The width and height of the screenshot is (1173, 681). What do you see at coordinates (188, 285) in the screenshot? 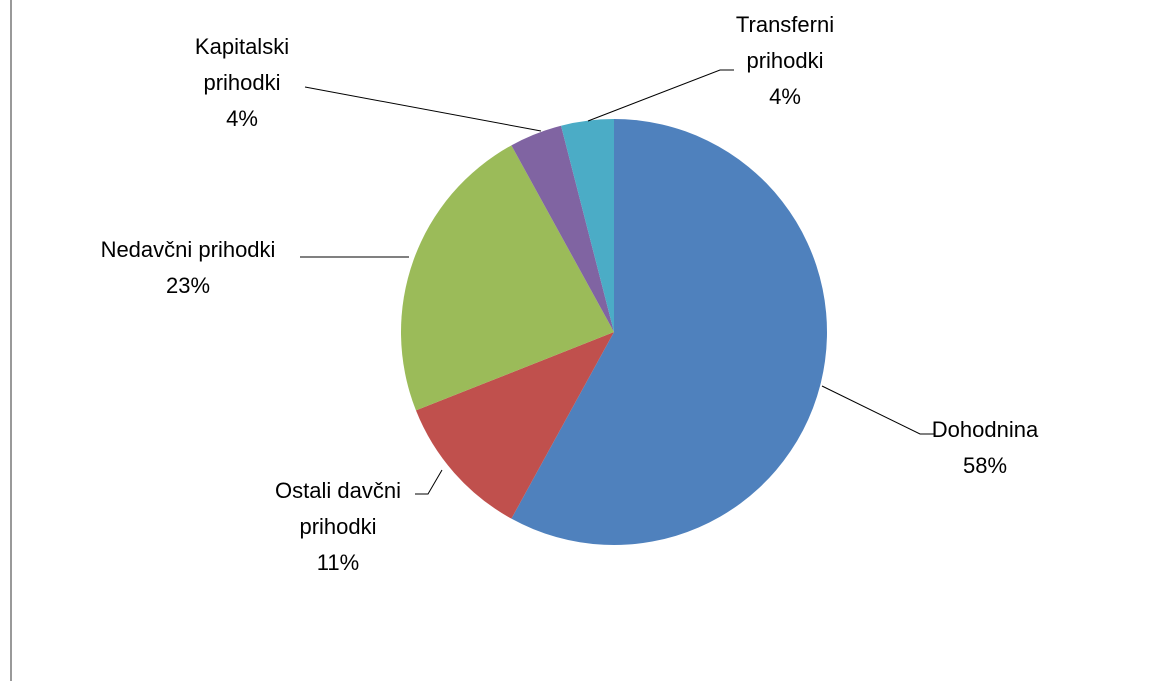
I see `value-label: 23%` at bounding box center [188, 285].